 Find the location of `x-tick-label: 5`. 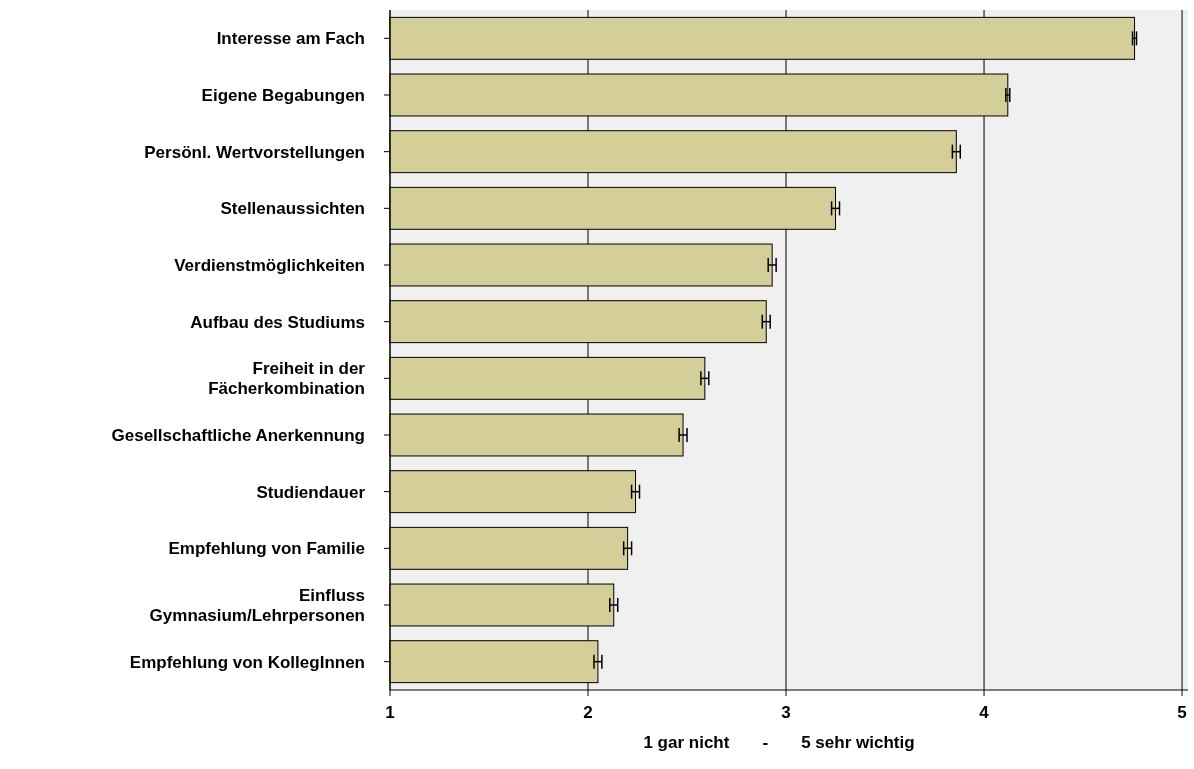

x-tick-label: 5 is located at coordinates (1182, 712).